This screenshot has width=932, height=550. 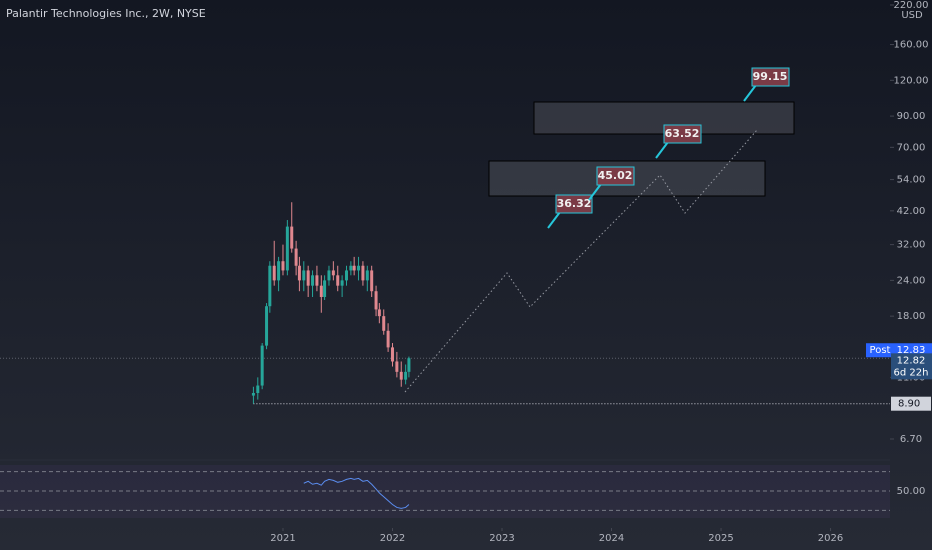 What do you see at coordinates (911, 45) in the screenshot?
I see `y-tick-label: 160.00` at bounding box center [911, 45].